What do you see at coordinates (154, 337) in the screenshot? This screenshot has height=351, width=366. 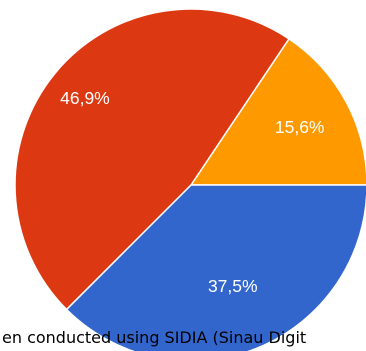 I see `caption-text: en conducted using SIDIA (Sinau Digit` at bounding box center [154, 337].